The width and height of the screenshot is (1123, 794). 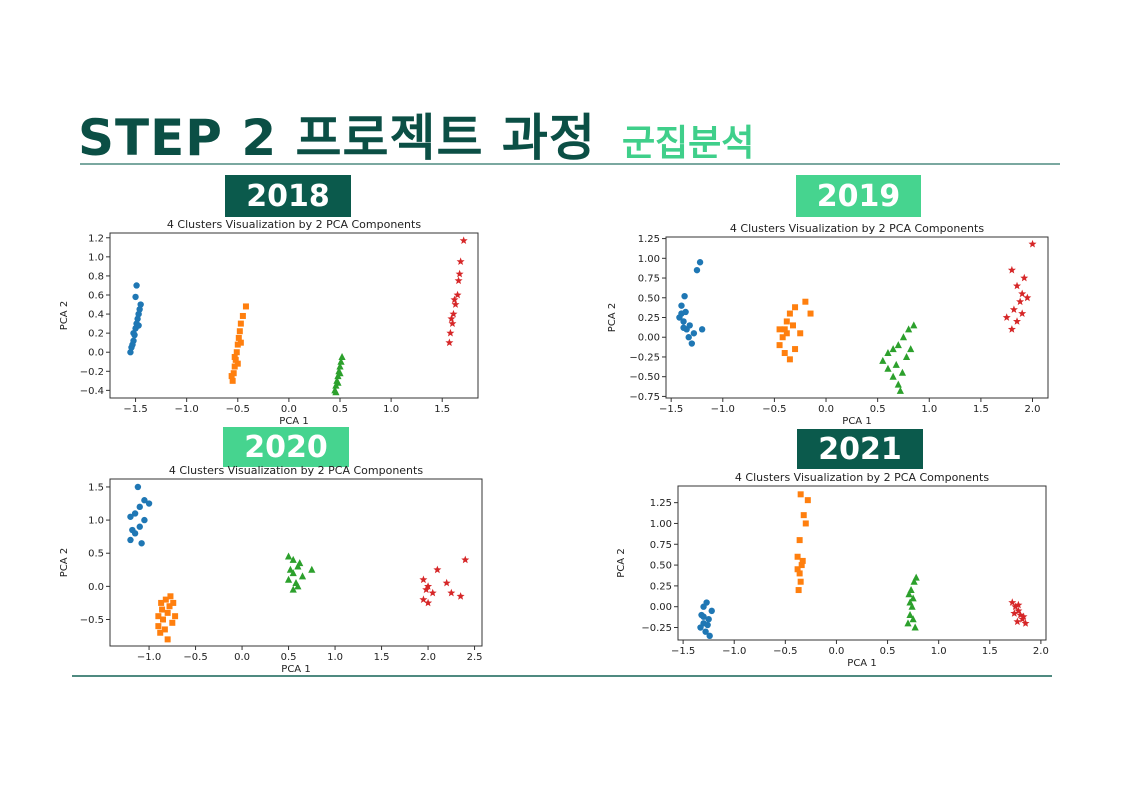 What do you see at coordinates (96, 334) in the screenshot?
I see `y-tick-label: 0.2` at bounding box center [96, 334].